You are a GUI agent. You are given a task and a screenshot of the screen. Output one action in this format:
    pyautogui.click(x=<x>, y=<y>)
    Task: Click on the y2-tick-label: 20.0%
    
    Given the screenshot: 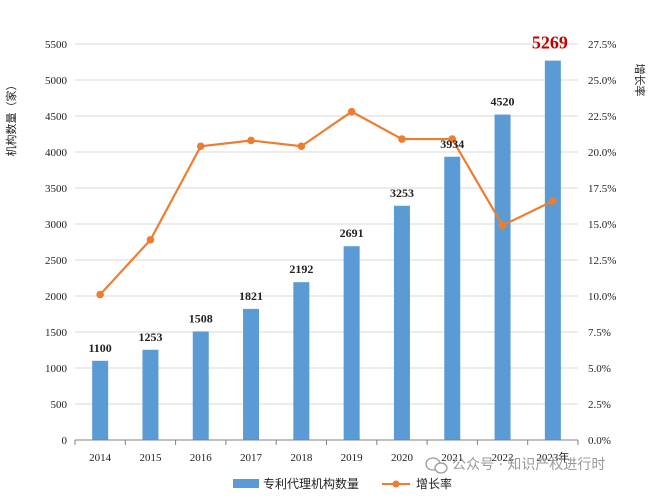 What is the action you would take?
    pyautogui.click(x=602, y=153)
    